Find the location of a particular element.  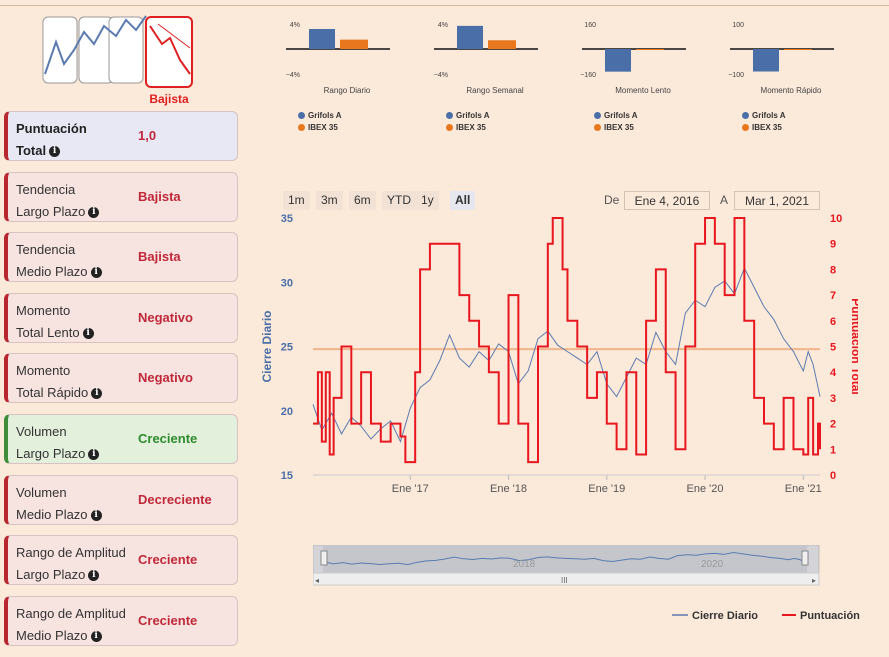

legend-item-score: Puntuación is located at coordinates (830, 616).